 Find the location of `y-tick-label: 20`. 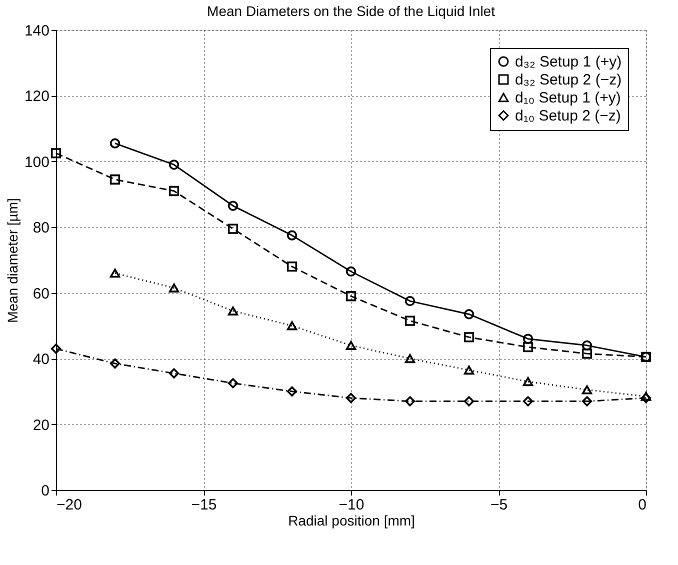

y-tick-label: 20 is located at coordinates (41, 425).